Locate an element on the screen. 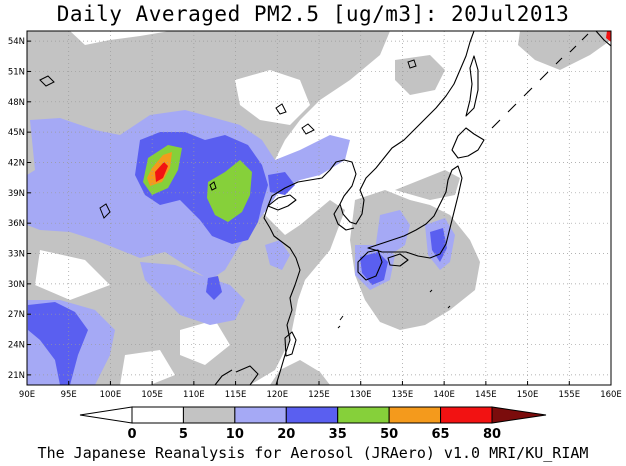  legend-below-min-triangle is located at coordinates (106, 415).